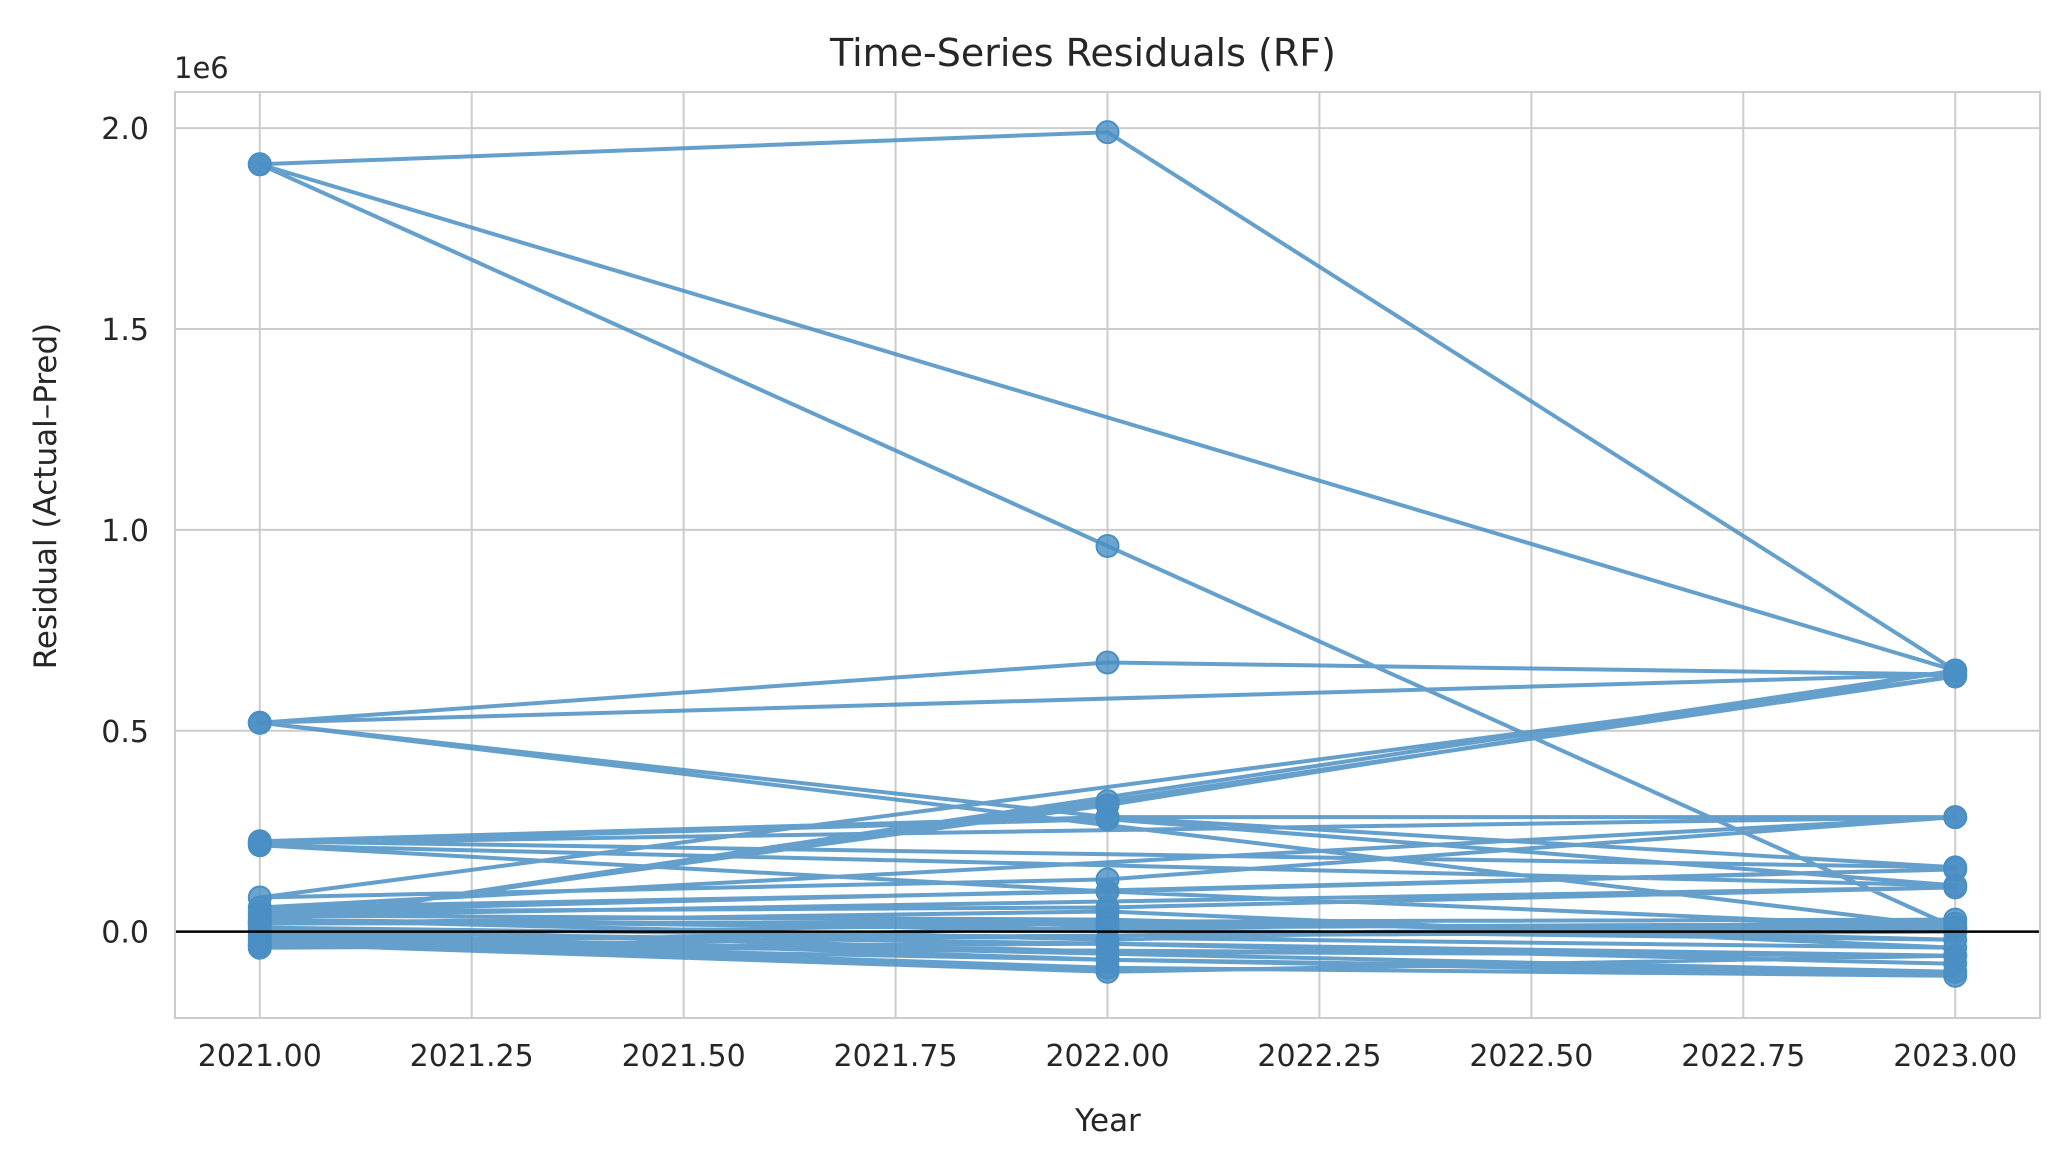 The image size is (2062, 1167). I want to click on x-tick-label: 2023.00, so click(1955, 1056).